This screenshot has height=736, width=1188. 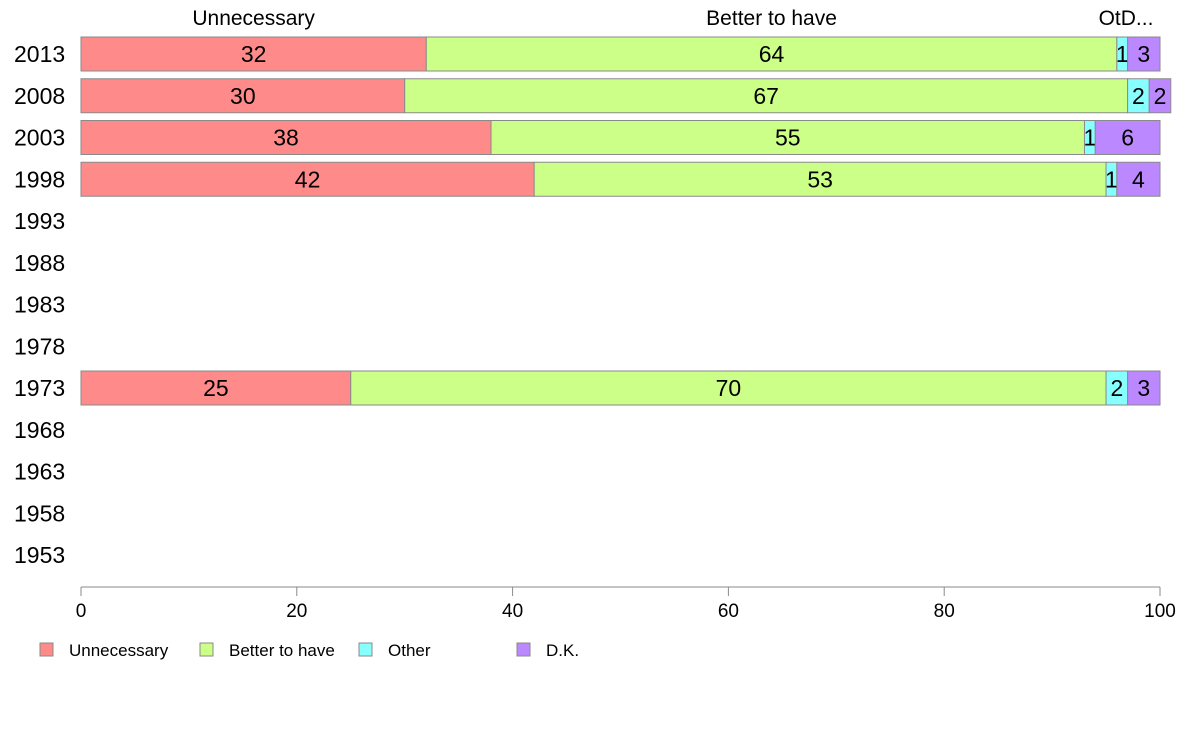 I want to click on bar-label-1998-series-3: 4, so click(x=1138, y=179).